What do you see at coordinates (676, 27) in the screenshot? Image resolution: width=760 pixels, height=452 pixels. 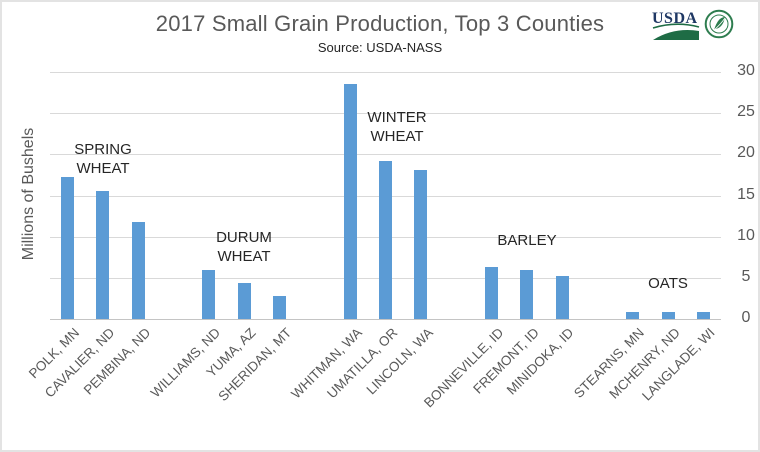 I see `usda-logo-icon: USDA` at bounding box center [676, 27].